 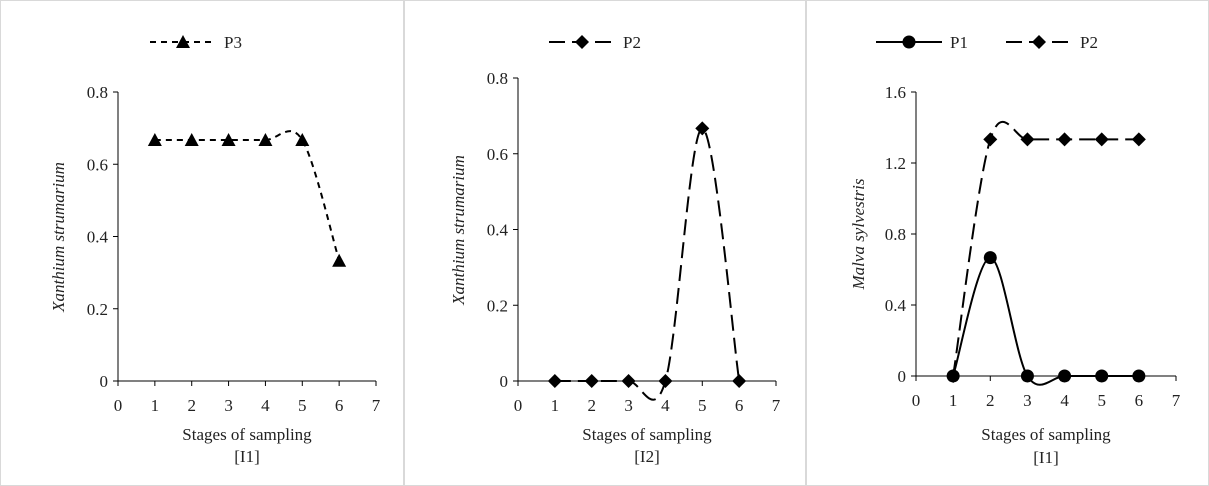 I want to click on legend-label: P3, so click(x=233, y=42).